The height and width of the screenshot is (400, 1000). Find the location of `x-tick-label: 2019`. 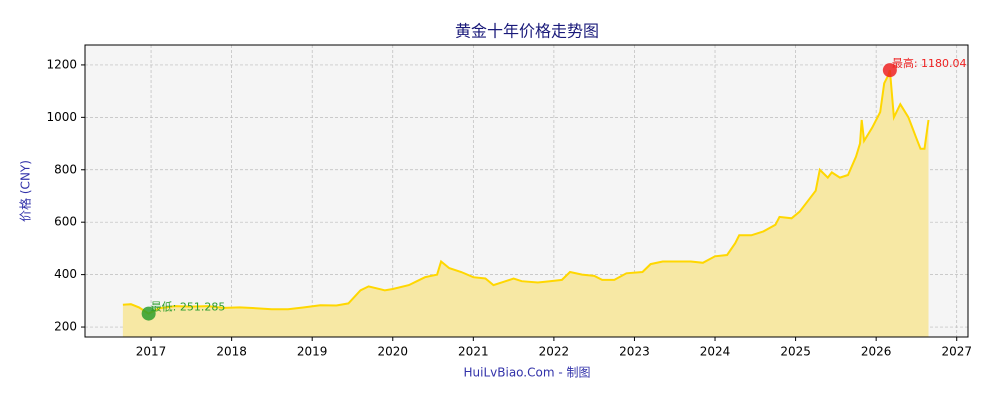

x-tick-label: 2019 is located at coordinates (312, 352).